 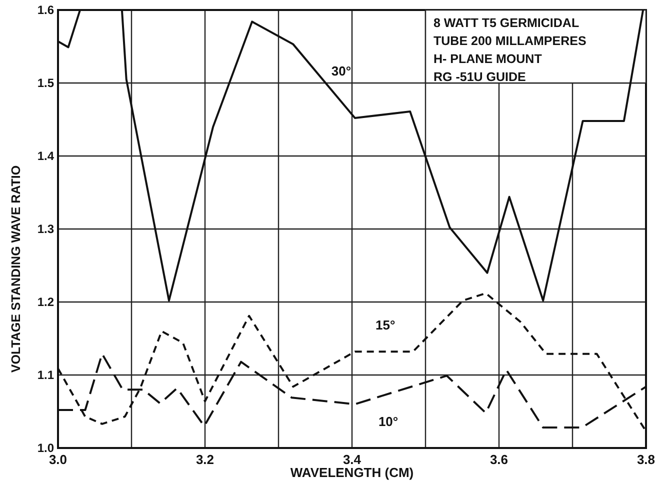 I want to click on note-box: 8 WATT T5 GERMICIDAL TUBE 200 MILLAMPERES H- PLANE MOUNT RG -51U GUIDE, so click(x=535, y=46).